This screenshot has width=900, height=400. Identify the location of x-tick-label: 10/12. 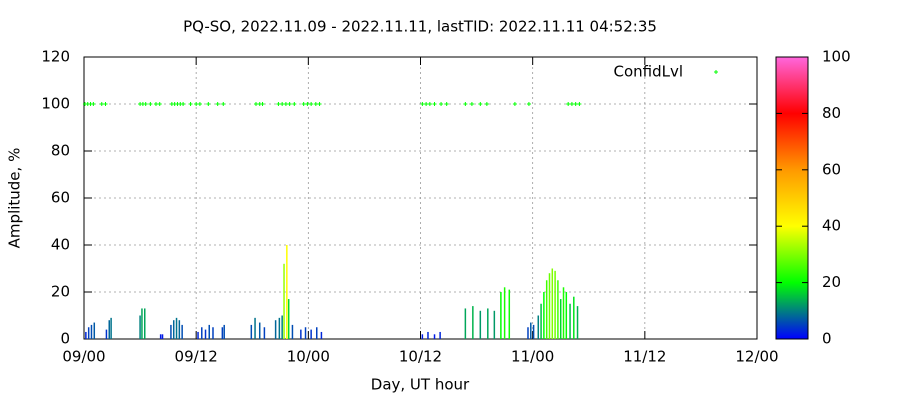
(420, 357).